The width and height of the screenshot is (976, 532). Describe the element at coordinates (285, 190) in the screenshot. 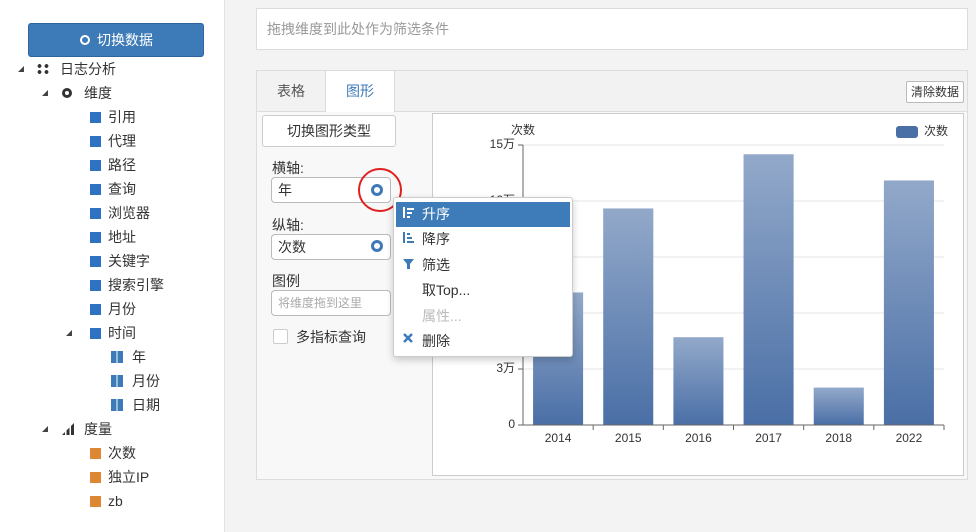

I see `x-axis-value: 年` at that location.